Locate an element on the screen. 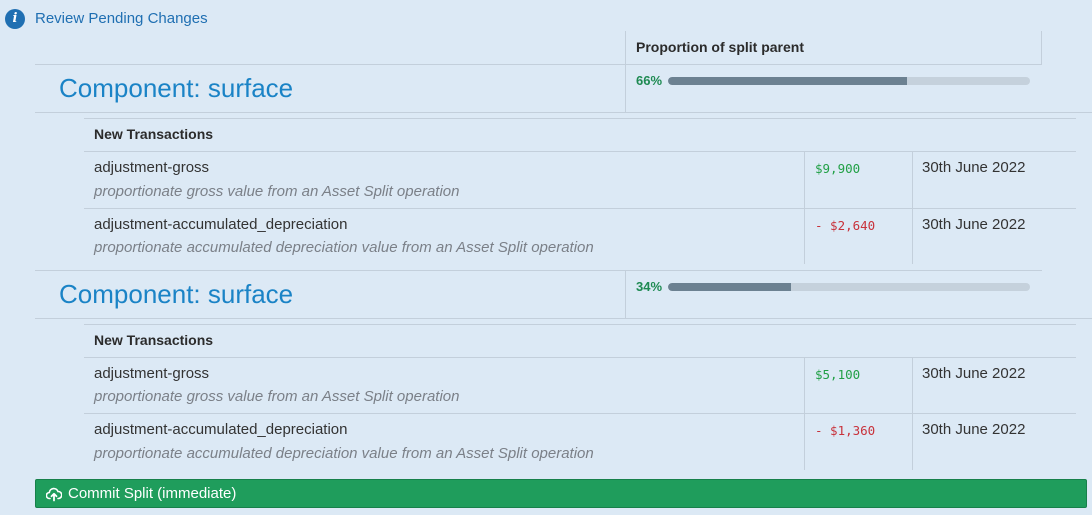 Image resolution: width=1092 pixels, height=515 pixels. c2-tx-row-divider is located at coordinates (580, 413).